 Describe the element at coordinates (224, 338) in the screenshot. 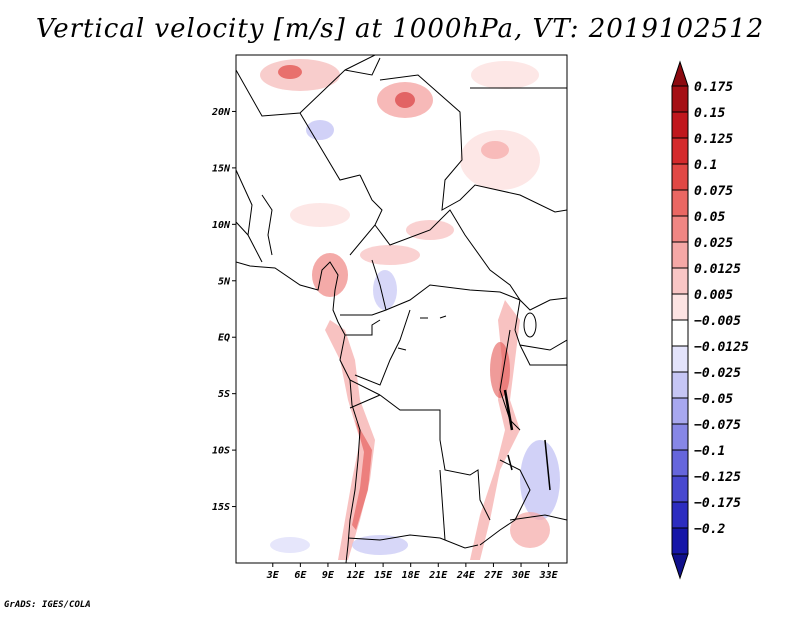

I see `lat-tick-label: EQ` at that location.